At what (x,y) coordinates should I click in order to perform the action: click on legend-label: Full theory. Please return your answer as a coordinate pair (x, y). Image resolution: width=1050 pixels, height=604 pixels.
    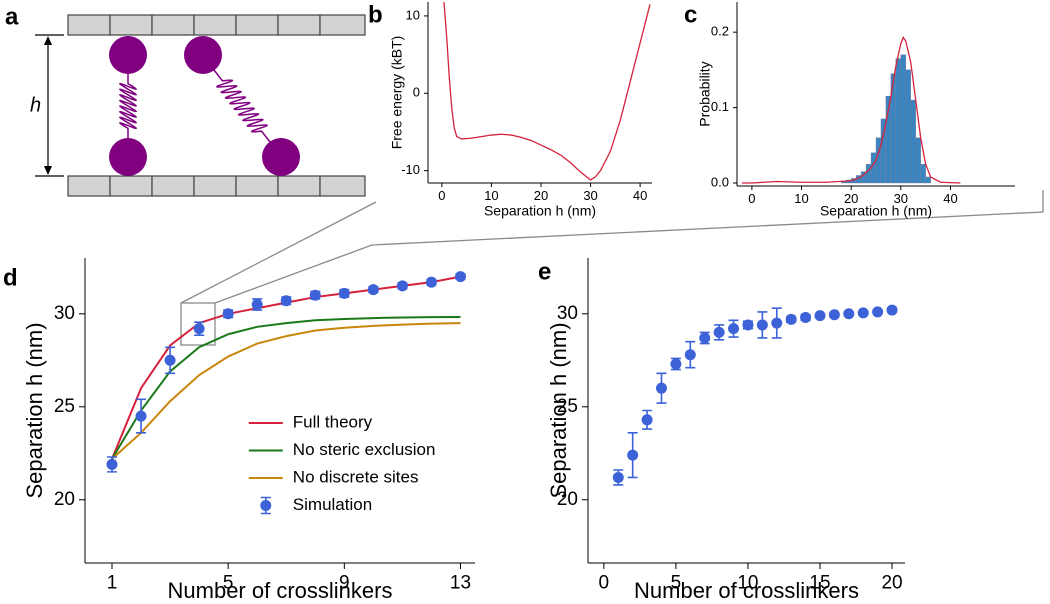
    Looking at the image, I should click on (333, 421).